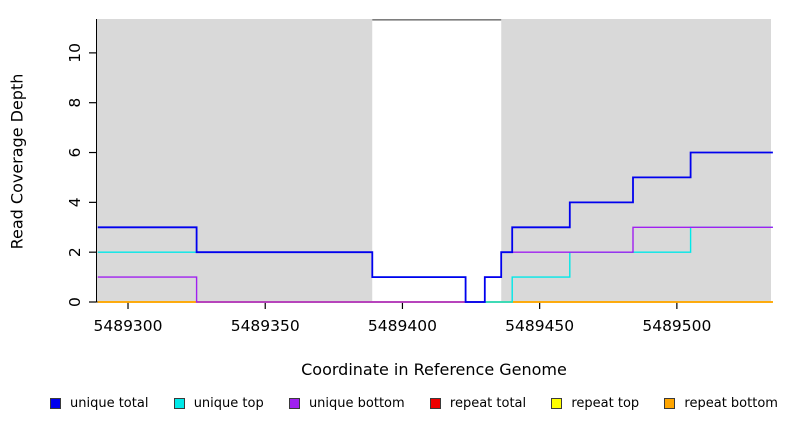 The height and width of the screenshot is (432, 792). I want to click on legend-swatch-unique-total, so click(55, 403).